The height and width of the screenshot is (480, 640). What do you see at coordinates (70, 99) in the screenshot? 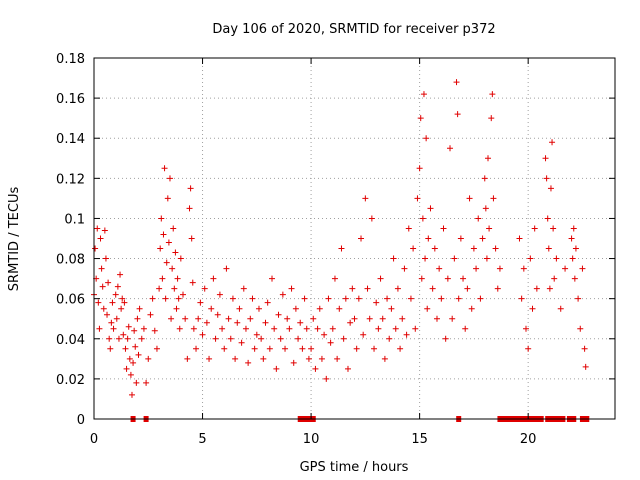
I see `y-tick-label: 0.16` at bounding box center [70, 99].